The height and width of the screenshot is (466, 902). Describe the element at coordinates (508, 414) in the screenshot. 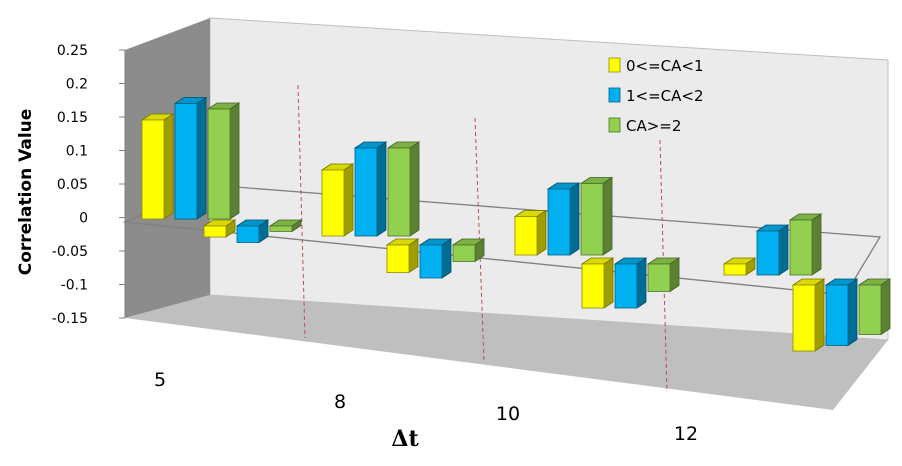

I see `category-label: 10` at that location.